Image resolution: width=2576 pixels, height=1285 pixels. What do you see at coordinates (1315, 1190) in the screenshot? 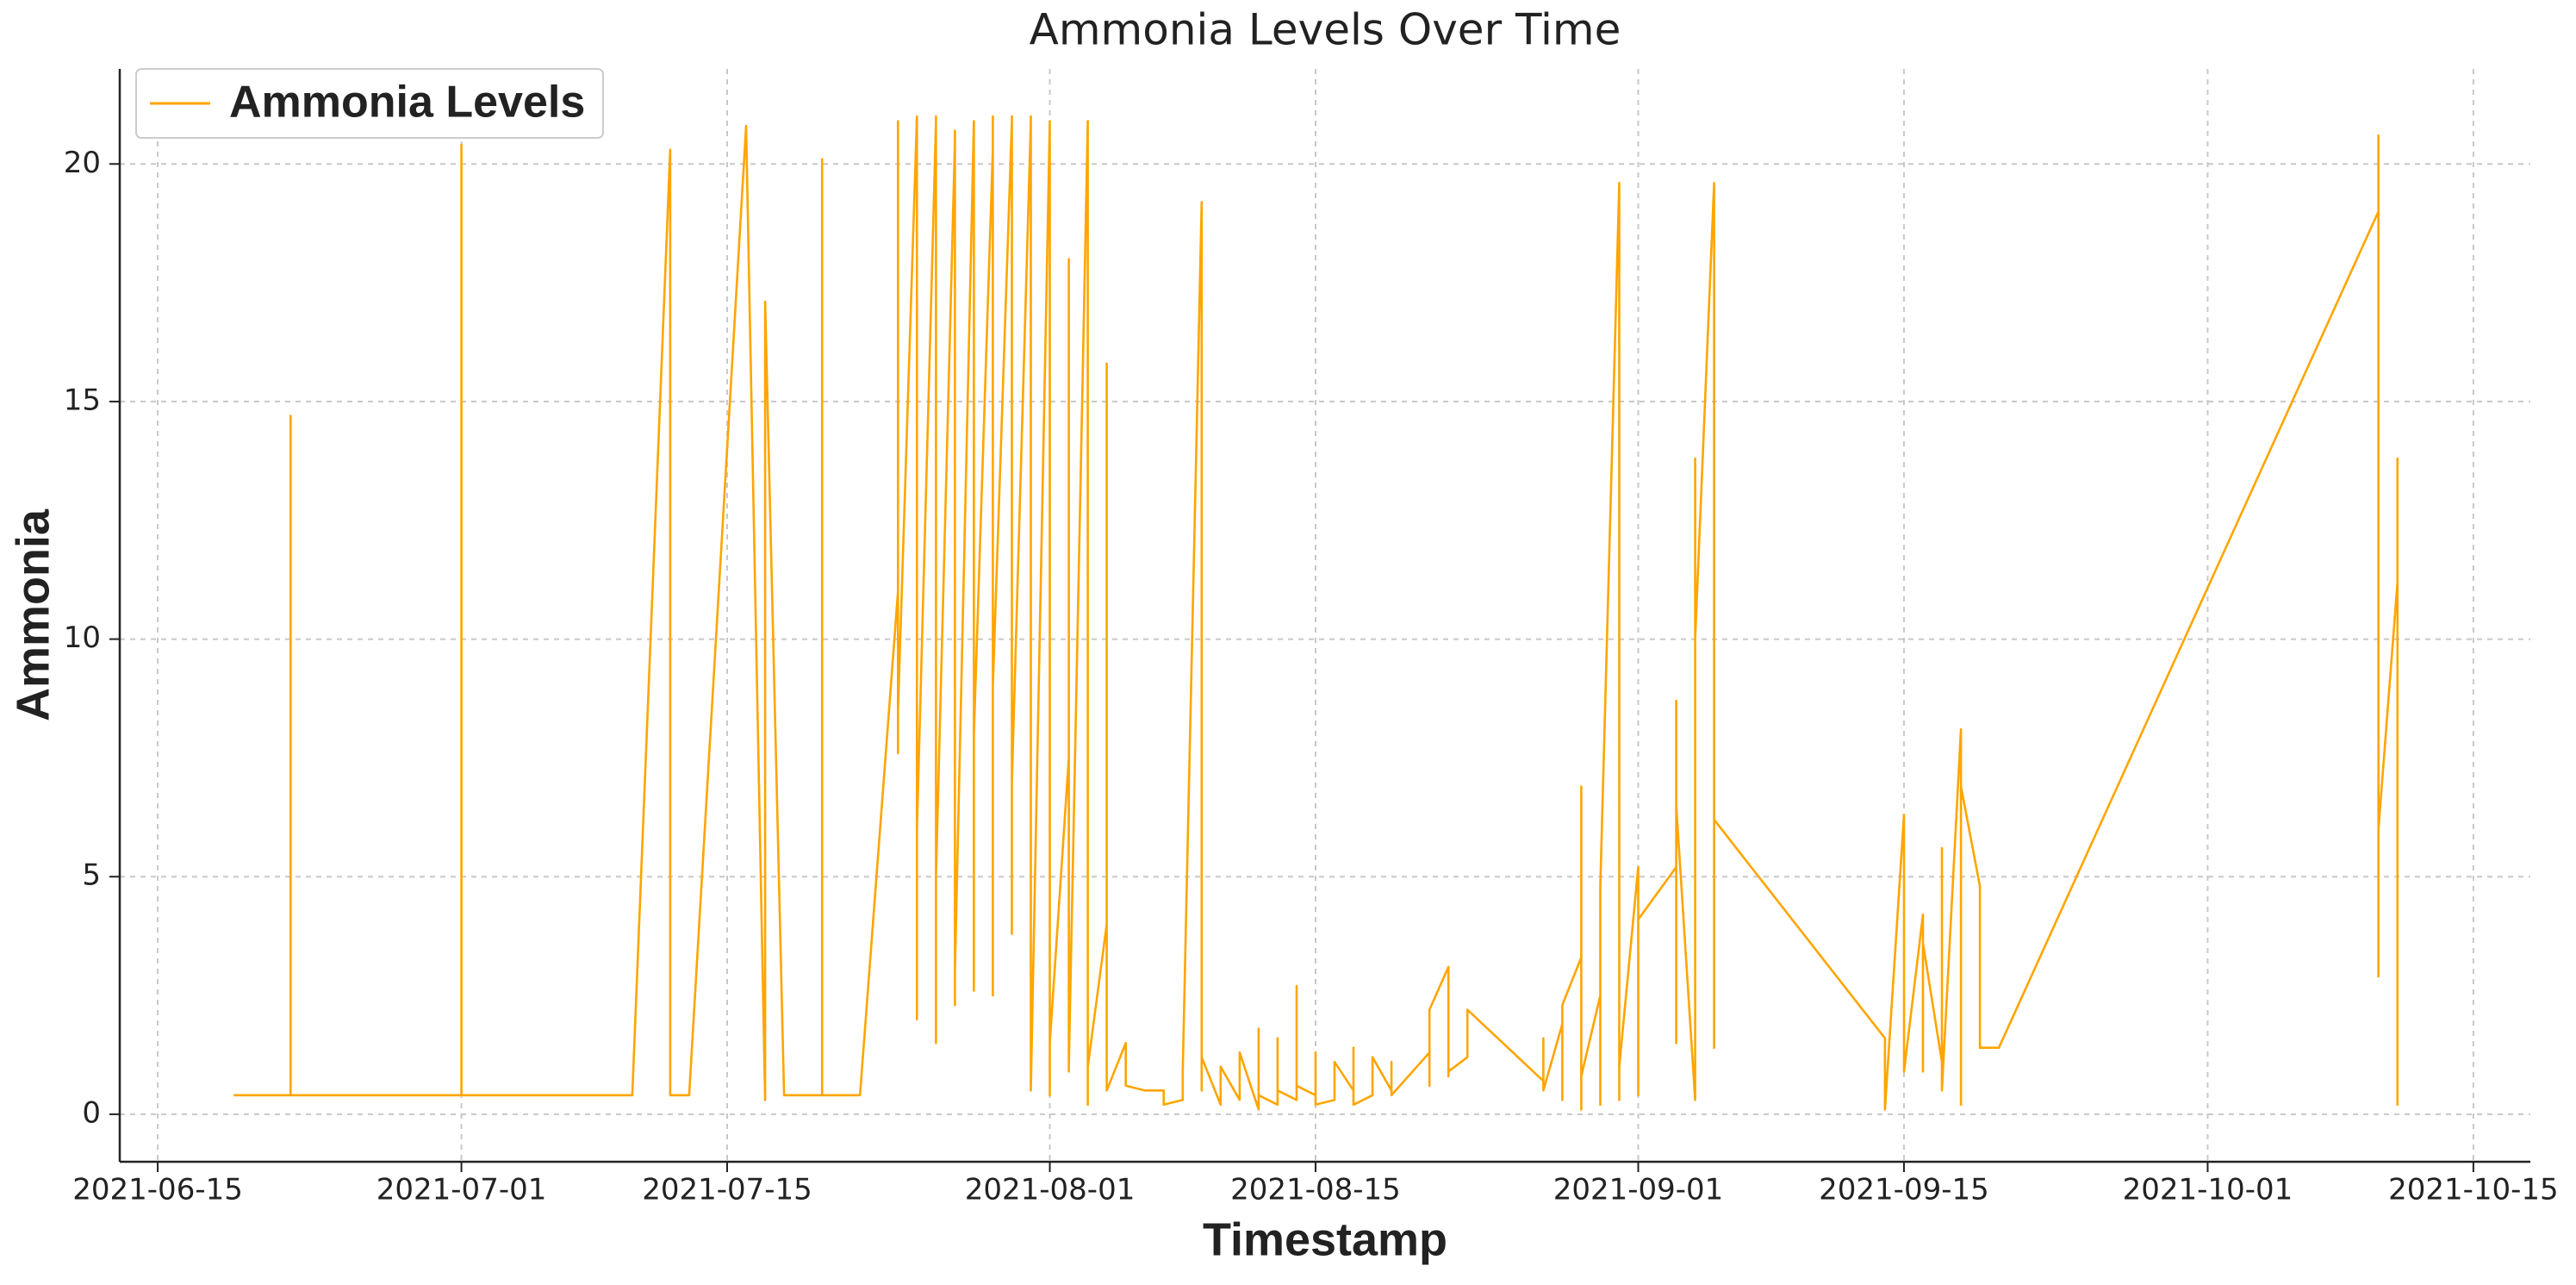
I see `x-tick-label: 2021-08-15` at bounding box center [1315, 1190].